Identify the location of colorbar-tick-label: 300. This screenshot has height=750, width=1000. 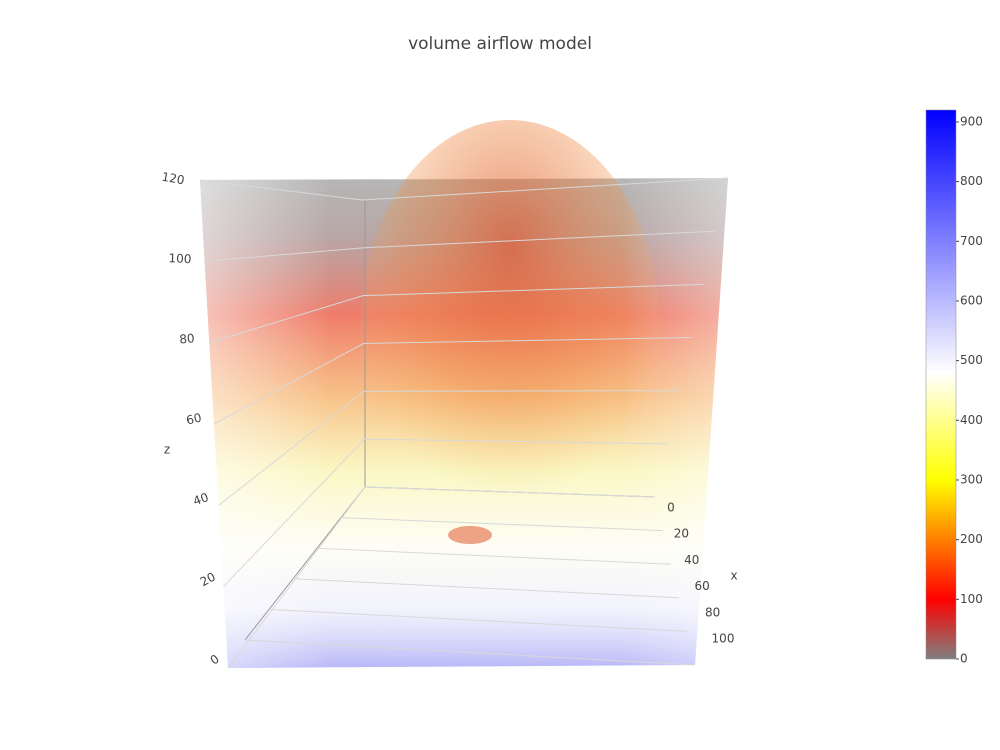
(971, 479).